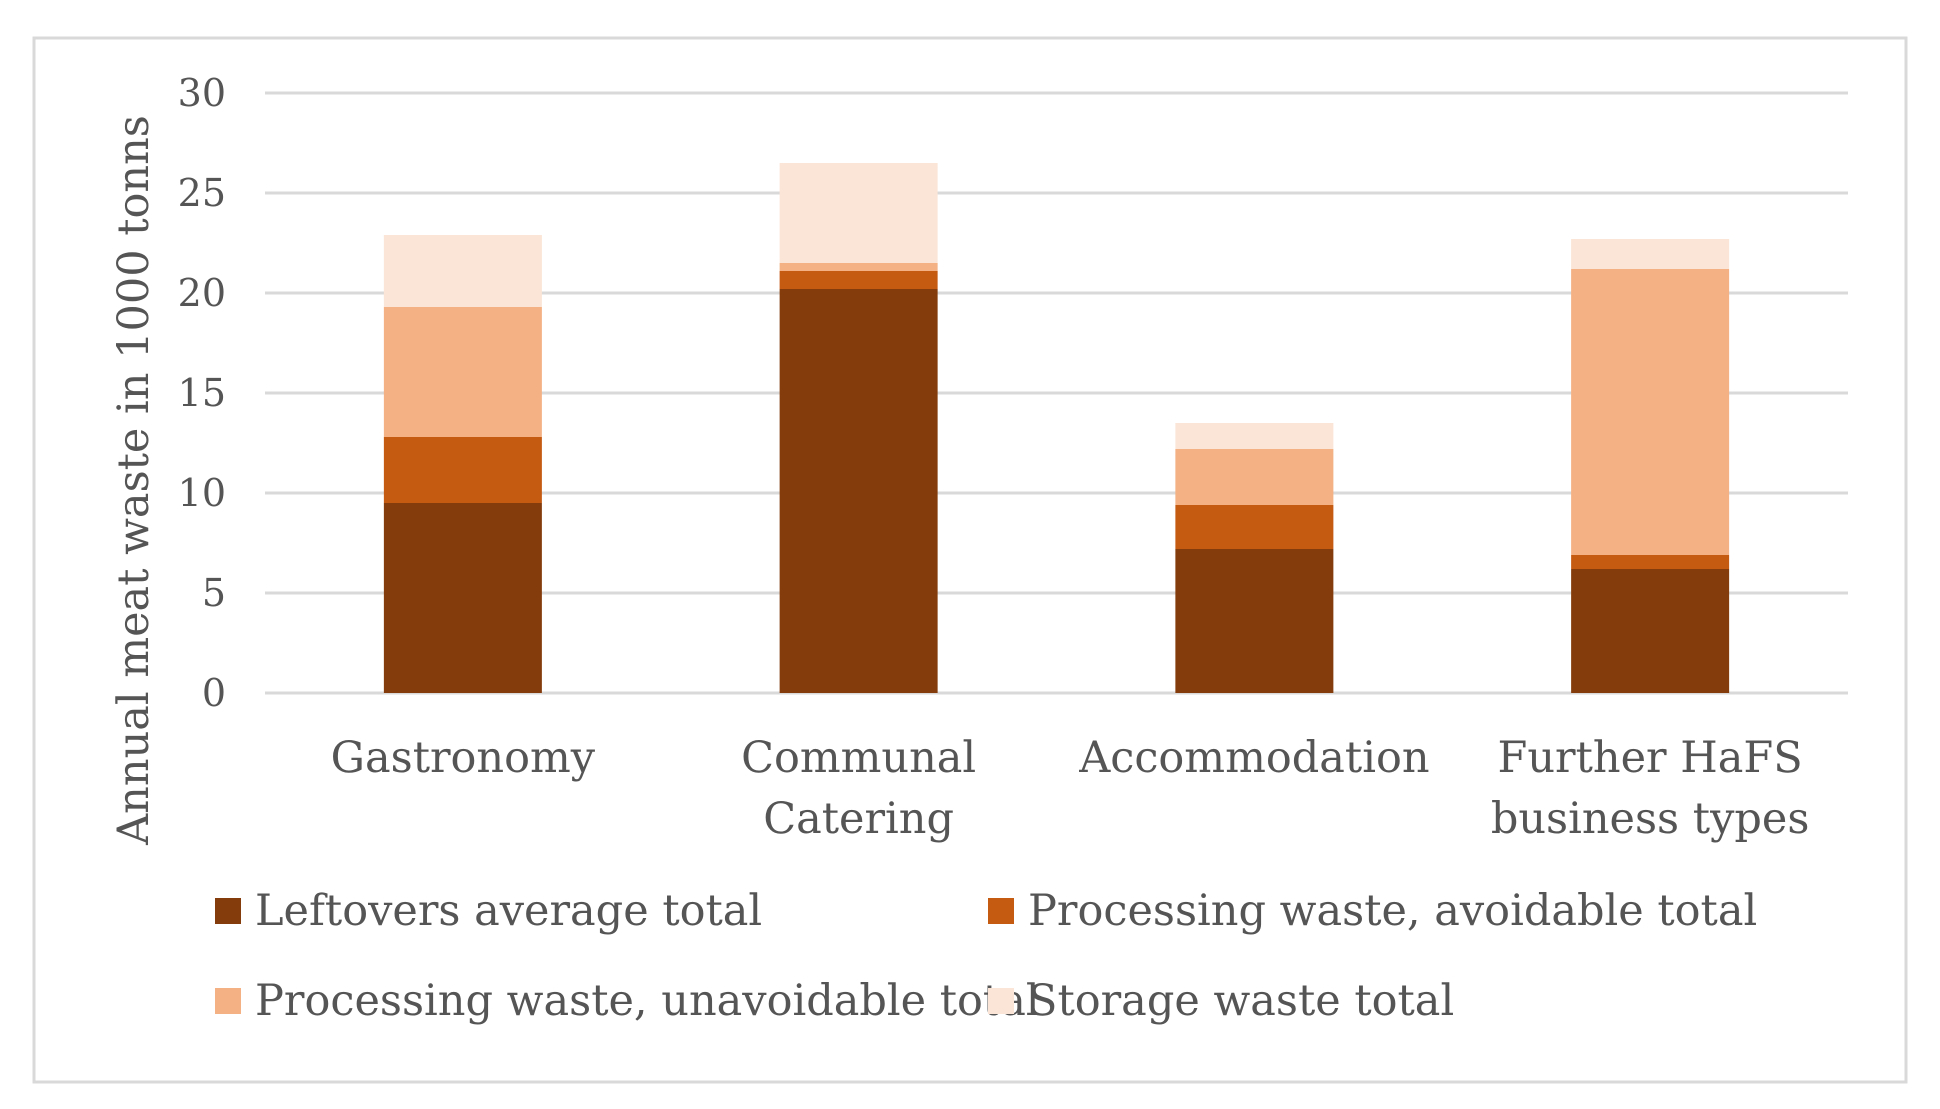  I want to click on legend-item: Storage waste total, so click(1221, 1001).